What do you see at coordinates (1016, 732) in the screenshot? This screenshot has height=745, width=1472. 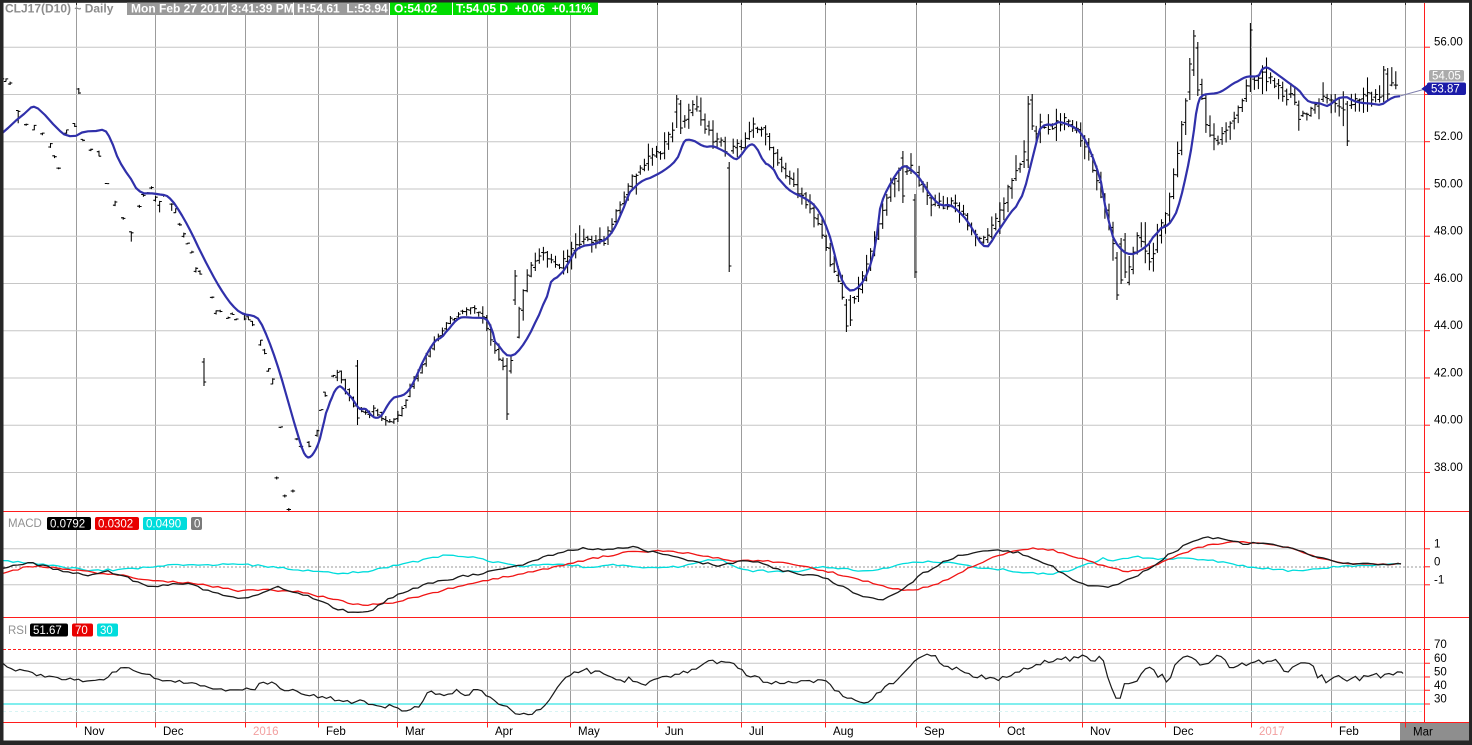 I see `svg-text: Oct` at bounding box center [1016, 732].